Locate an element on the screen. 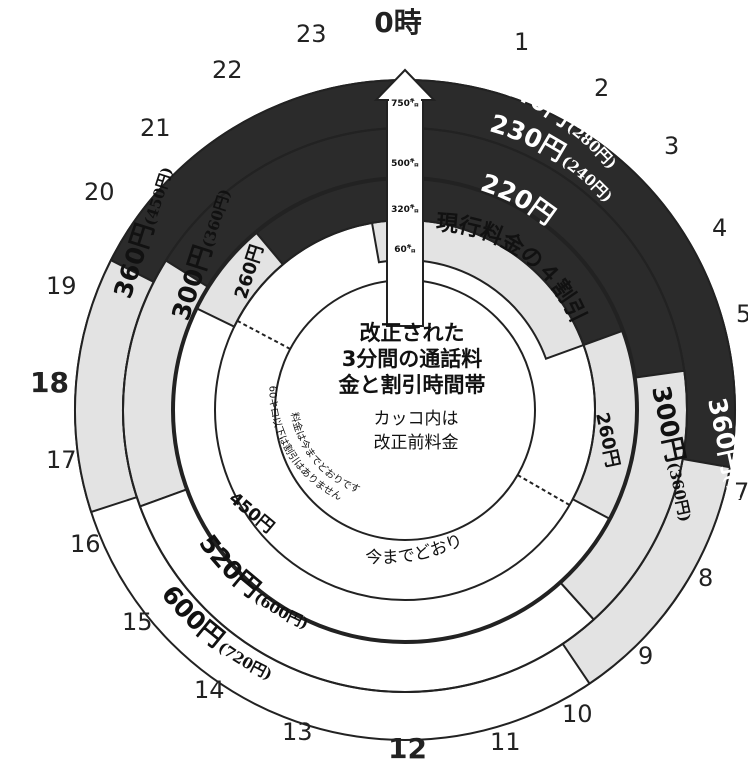 The image size is (748, 781). hour-14-label: 14 is located at coordinates (209, 690).